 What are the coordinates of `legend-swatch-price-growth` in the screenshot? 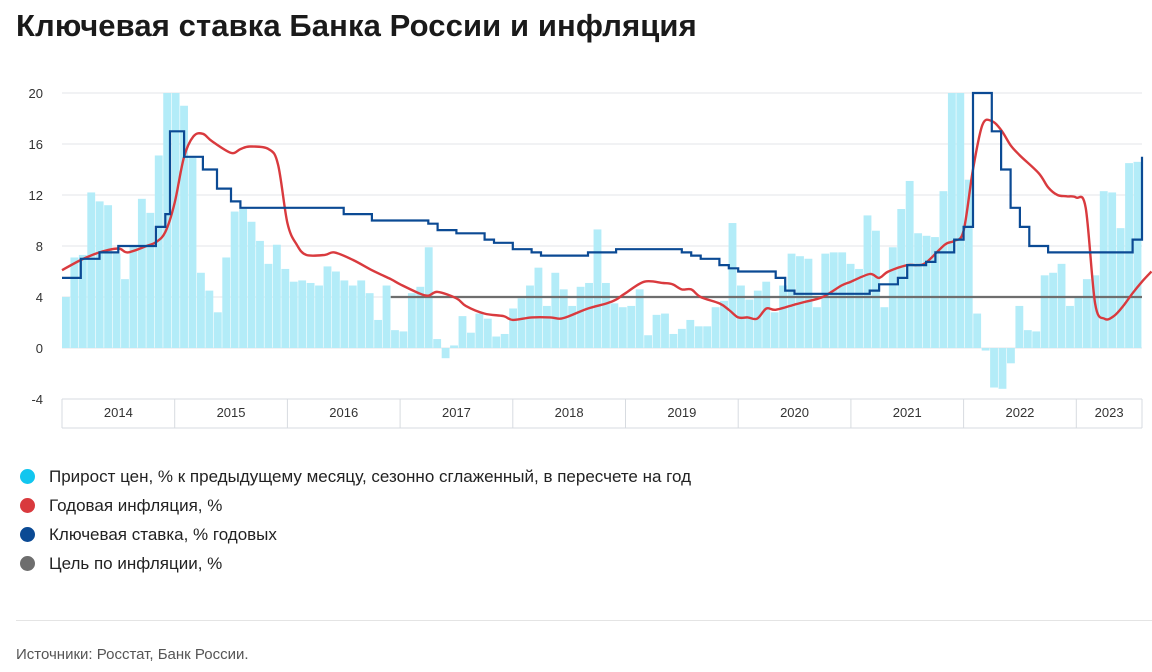 It's located at (27, 476).